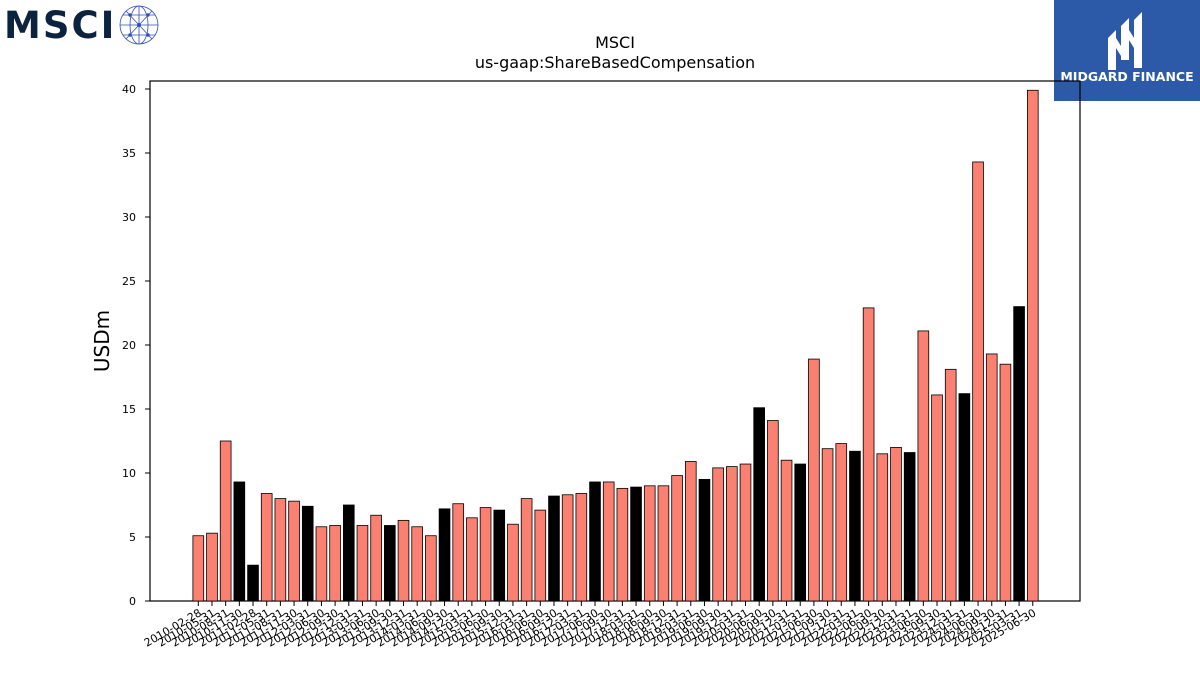 Image resolution: width=1200 pixels, height=675 pixels. I want to click on y-tick-label: 40, so click(129, 89).